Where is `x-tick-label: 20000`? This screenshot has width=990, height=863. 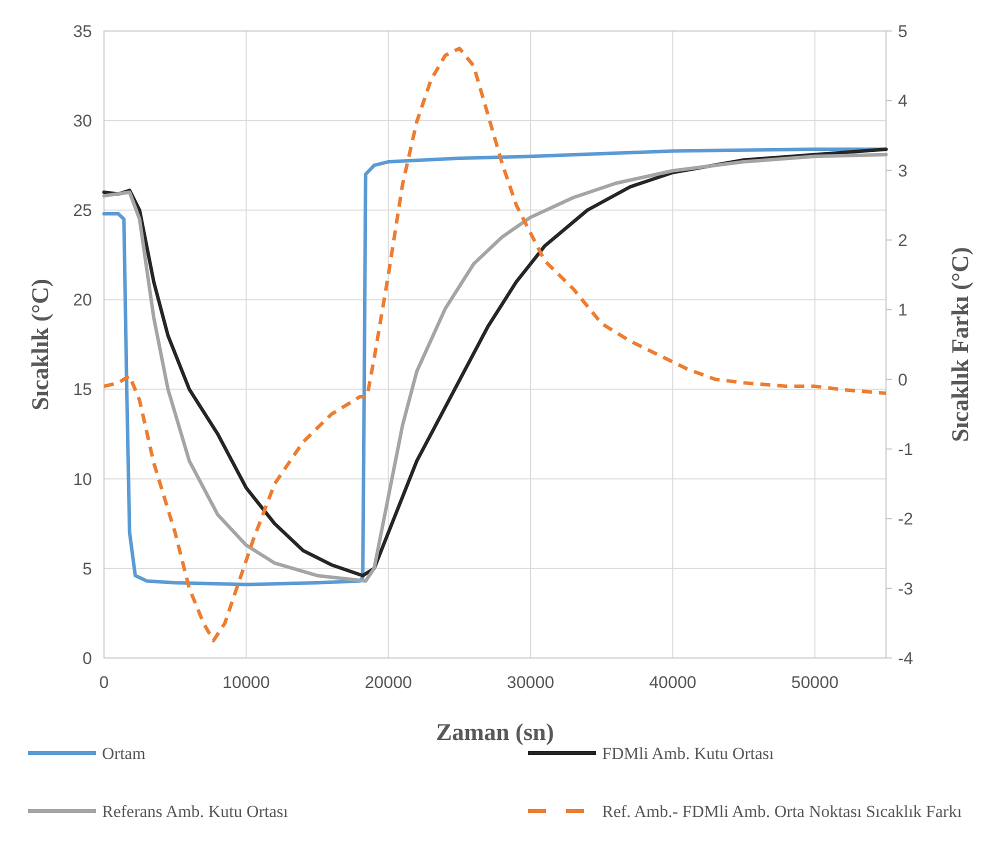
x-tick-label: 20000 is located at coordinates (388, 682).